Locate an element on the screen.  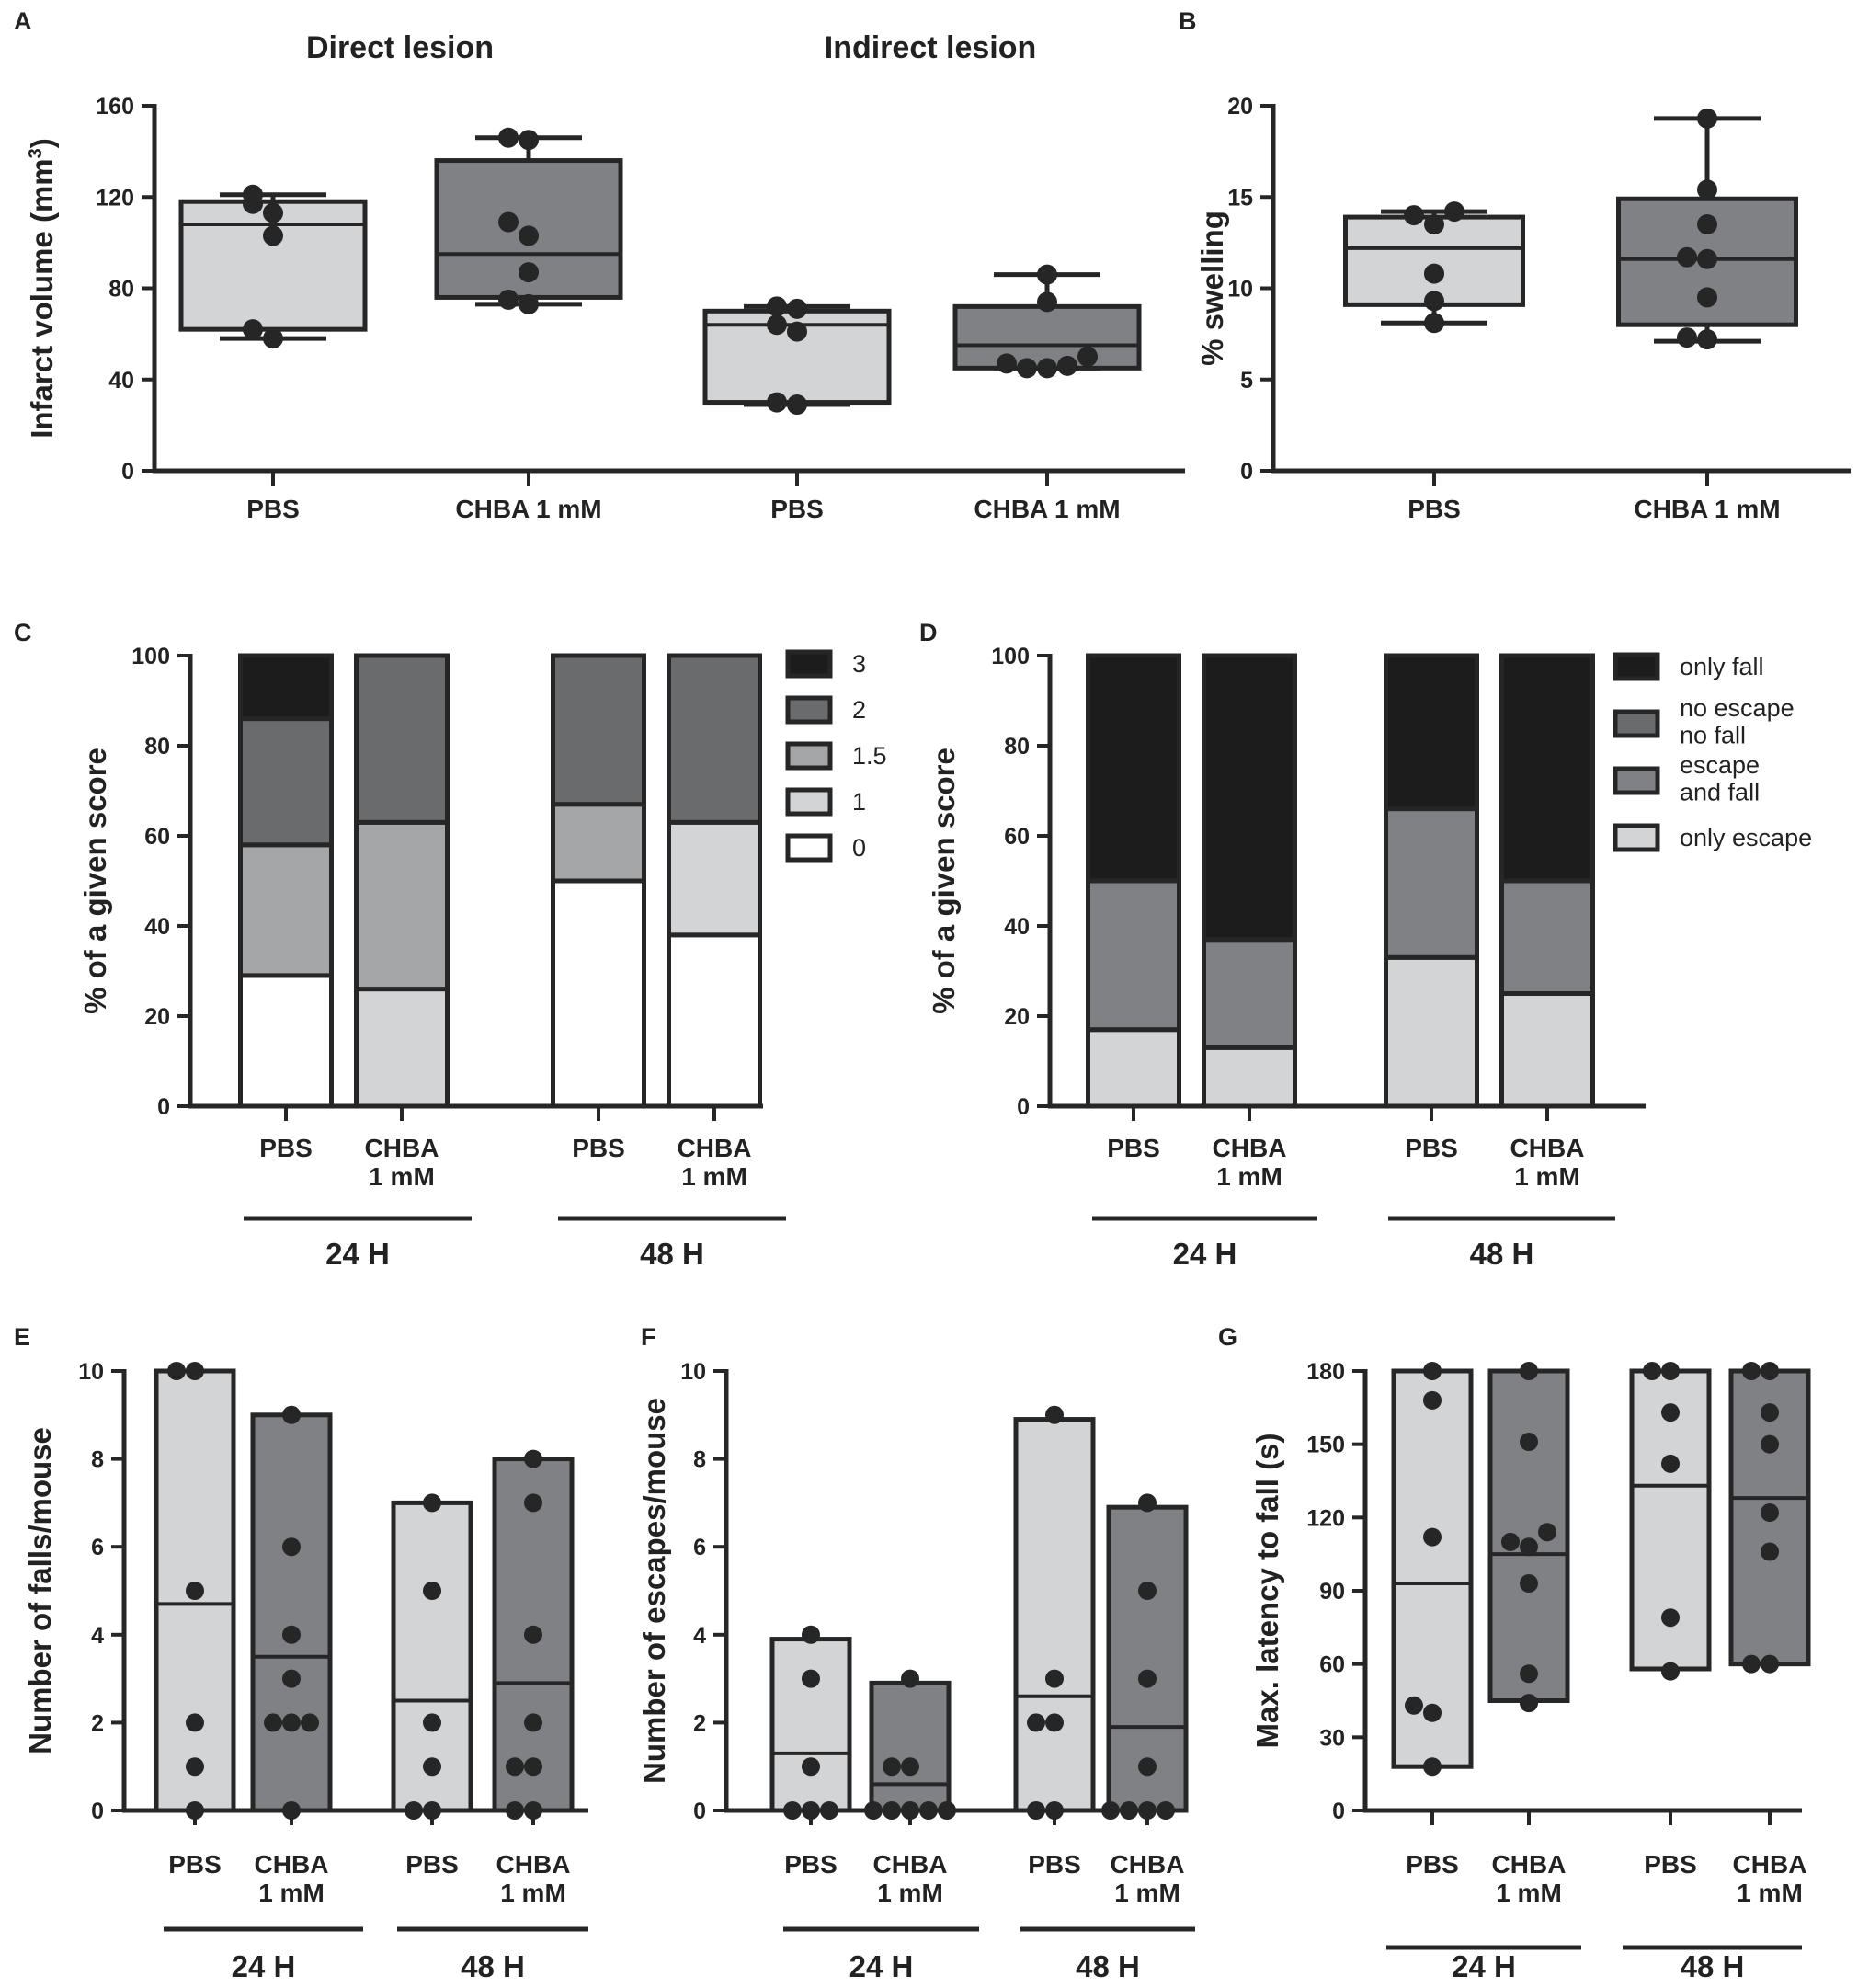
y-axis-label: Number of escapes/mouse is located at coordinates (654, 1591).